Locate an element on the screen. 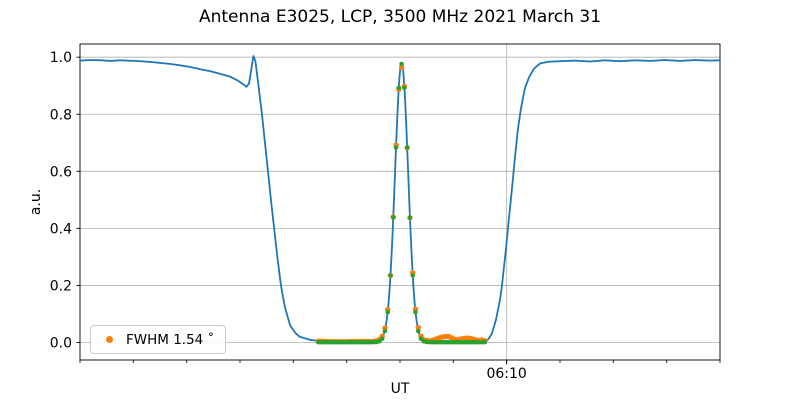 This screenshot has width=800, height=400. legend-label: FWHM 1.54 ˚ is located at coordinates (170, 339).